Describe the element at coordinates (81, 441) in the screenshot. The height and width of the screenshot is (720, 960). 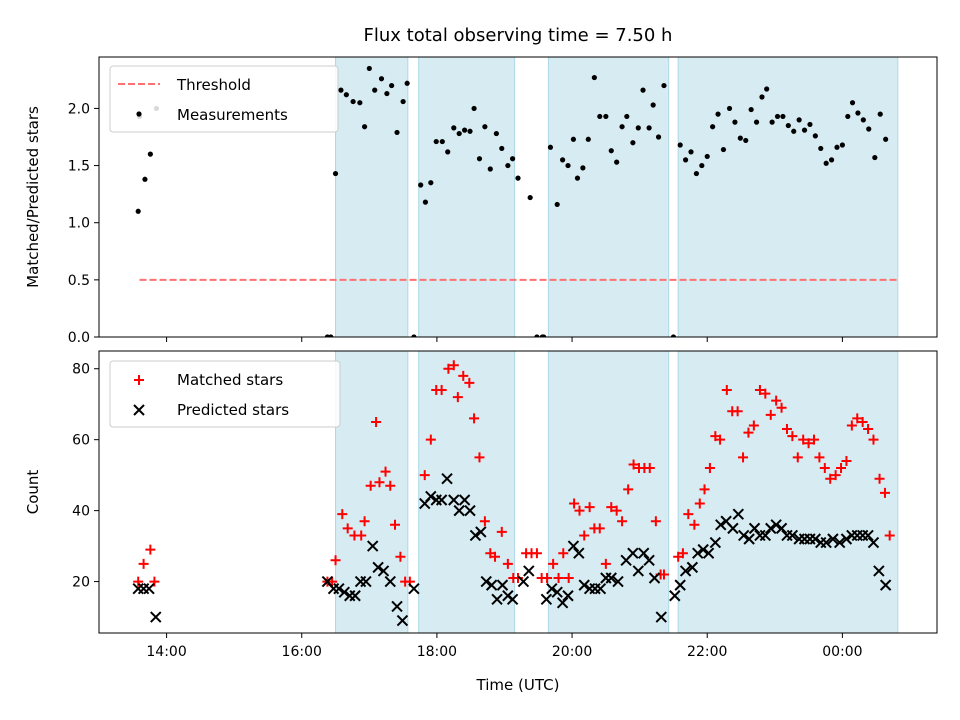
I see `bottom-y-tick-label: 60` at that location.